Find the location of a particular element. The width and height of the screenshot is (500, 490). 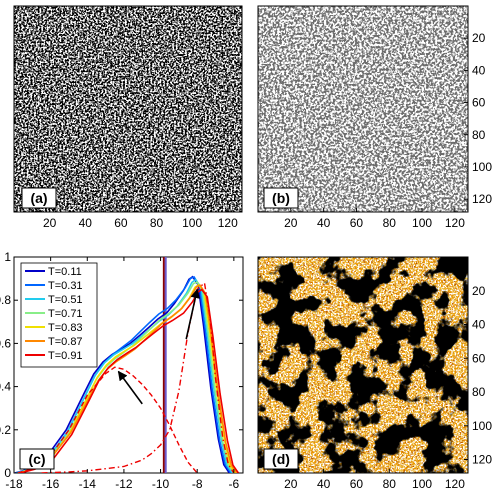

panel-b-label-box is located at coordinates (281, 198).